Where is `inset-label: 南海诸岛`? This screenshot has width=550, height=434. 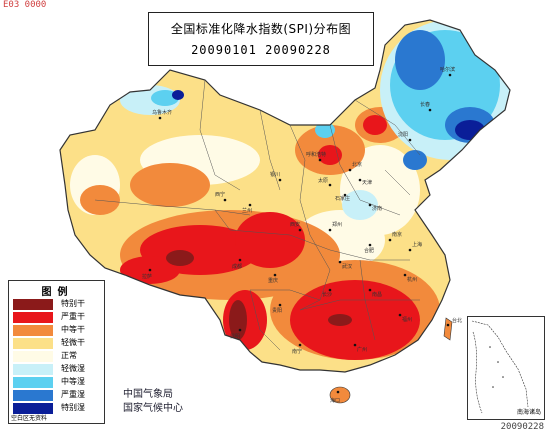
inset-label: 南海诸岛 is located at coordinates (528, 412).